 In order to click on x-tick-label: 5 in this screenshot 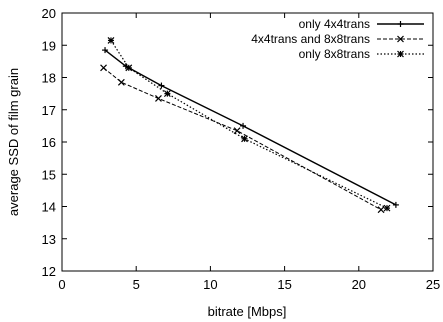, I will do `click(136, 284)`.